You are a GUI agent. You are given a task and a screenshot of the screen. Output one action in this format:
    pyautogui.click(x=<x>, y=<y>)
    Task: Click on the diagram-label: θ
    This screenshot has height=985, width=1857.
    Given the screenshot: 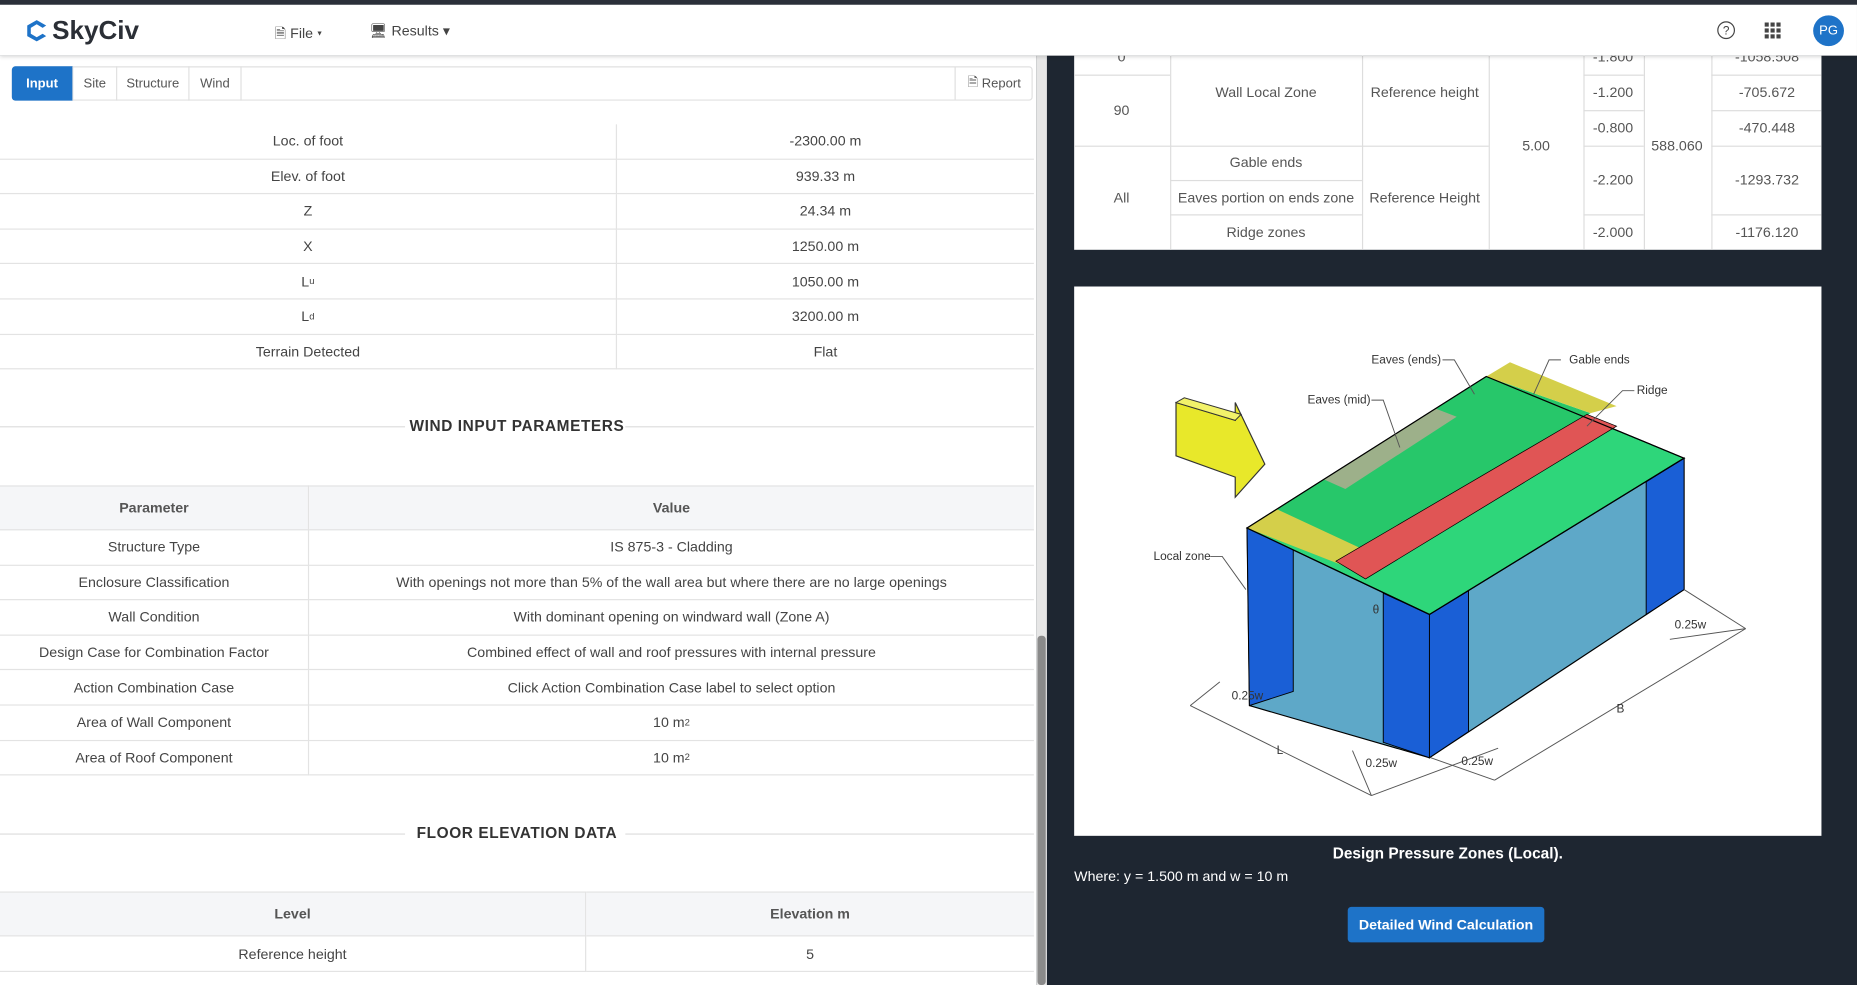 What is the action you would take?
    pyautogui.click(x=1376, y=609)
    